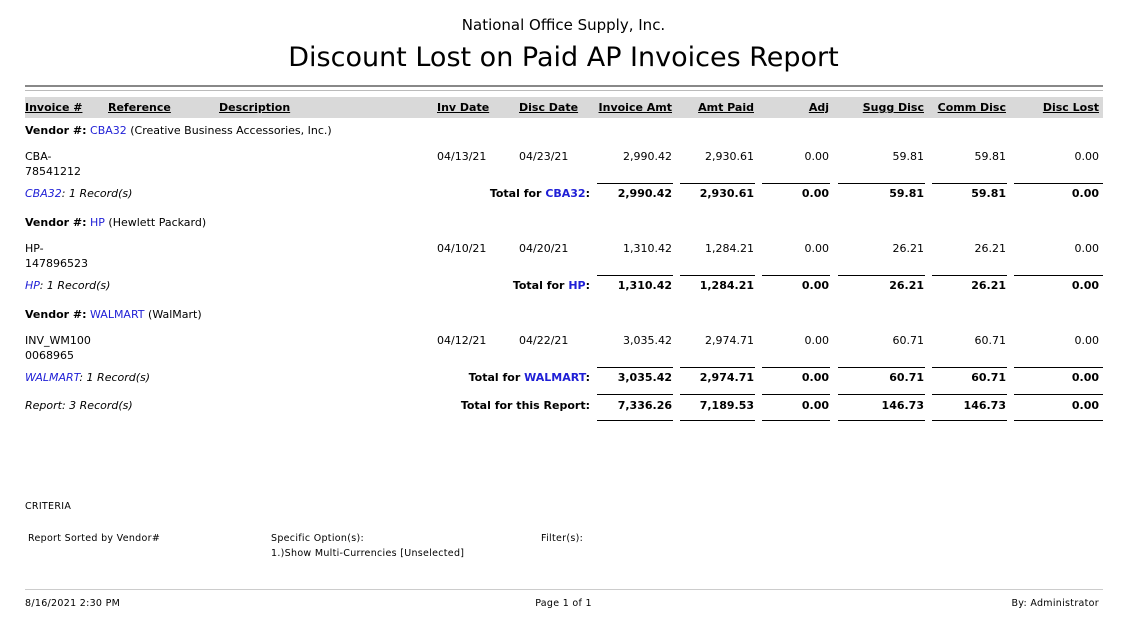 Image resolution: width=1127 pixels, height=629 pixels. What do you see at coordinates (988, 193) in the screenshot?
I see `comm-disc-total: 59.81` at bounding box center [988, 193].